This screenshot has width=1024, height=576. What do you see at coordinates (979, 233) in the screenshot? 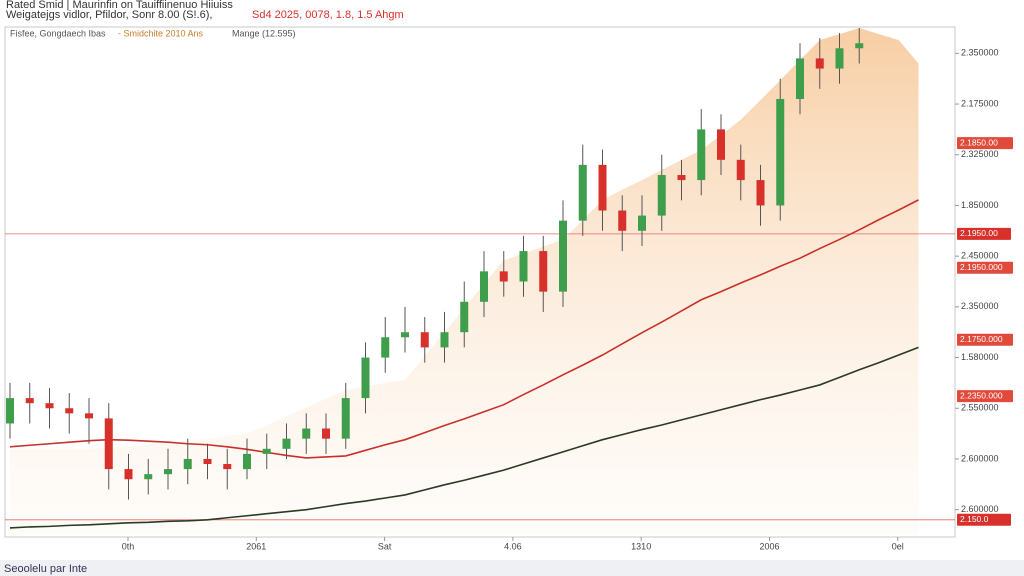
I see `price-tag: 2.1950.00` at bounding box center [979, 233].